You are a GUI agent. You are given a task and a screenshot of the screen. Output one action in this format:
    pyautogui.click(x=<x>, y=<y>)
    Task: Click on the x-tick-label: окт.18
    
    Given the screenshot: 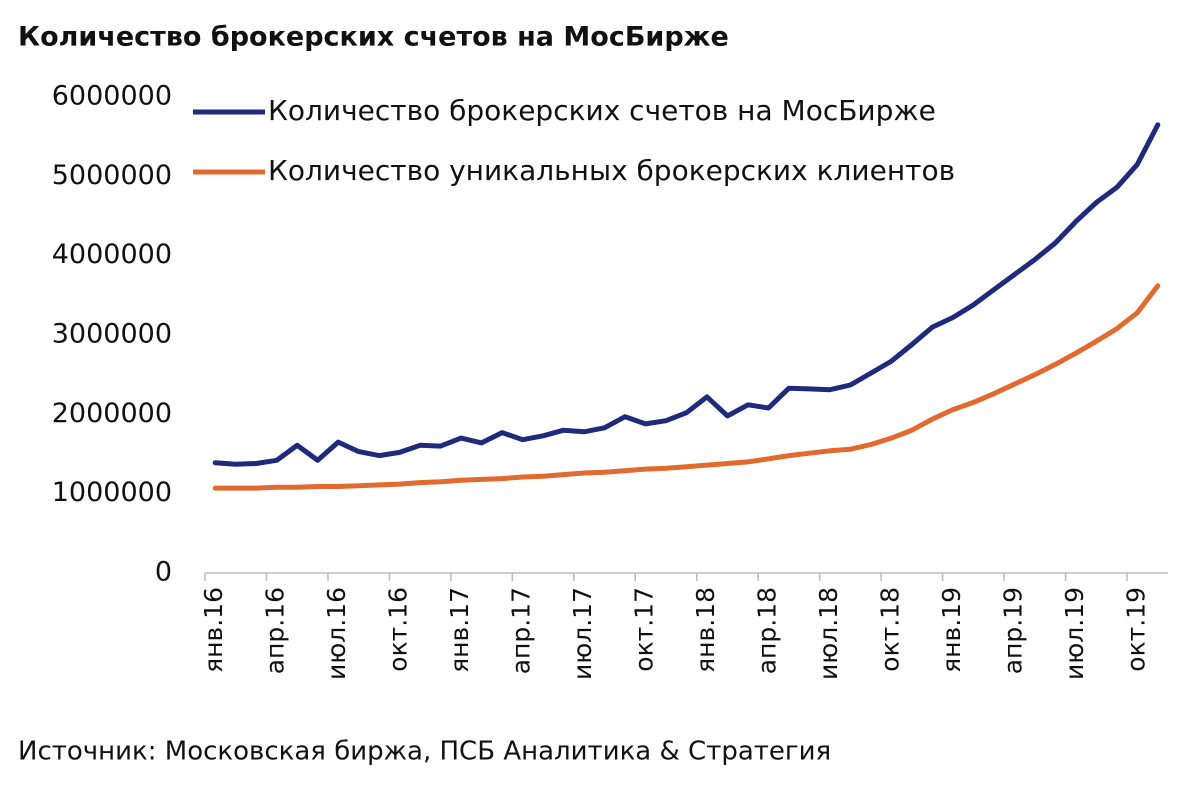 What is the action you would take?
    pyautogui.click(x=889, y=629)
    